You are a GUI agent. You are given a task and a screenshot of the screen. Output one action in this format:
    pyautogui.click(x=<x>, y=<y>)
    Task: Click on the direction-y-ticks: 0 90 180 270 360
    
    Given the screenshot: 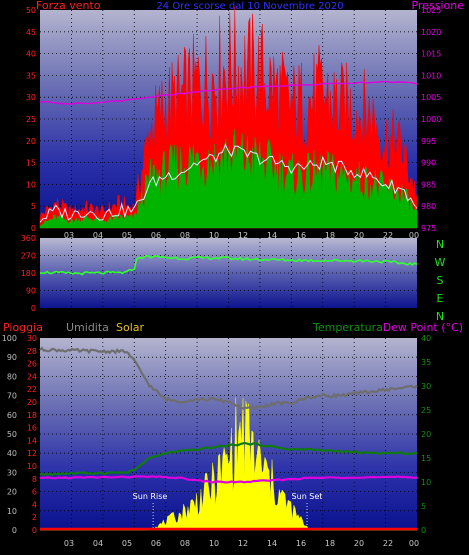 What is the action you would take?
    pyautogui.click(x=28, y=273)
    